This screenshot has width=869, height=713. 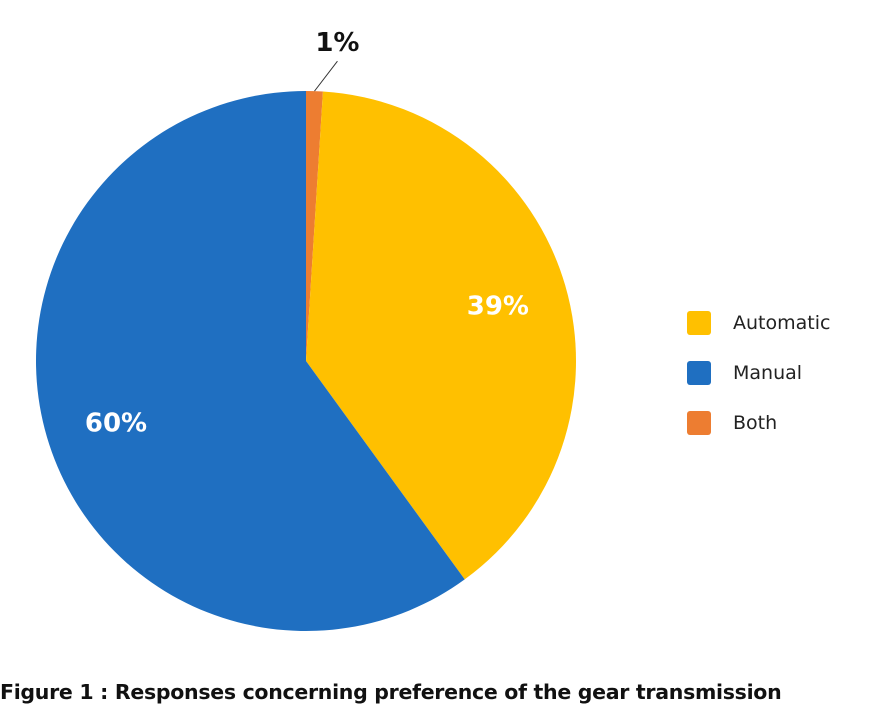 What do you see at coordinates (699, 323) in the screenshot?
I see `legend-swatch-automatic` at bounding box center [699, 323].